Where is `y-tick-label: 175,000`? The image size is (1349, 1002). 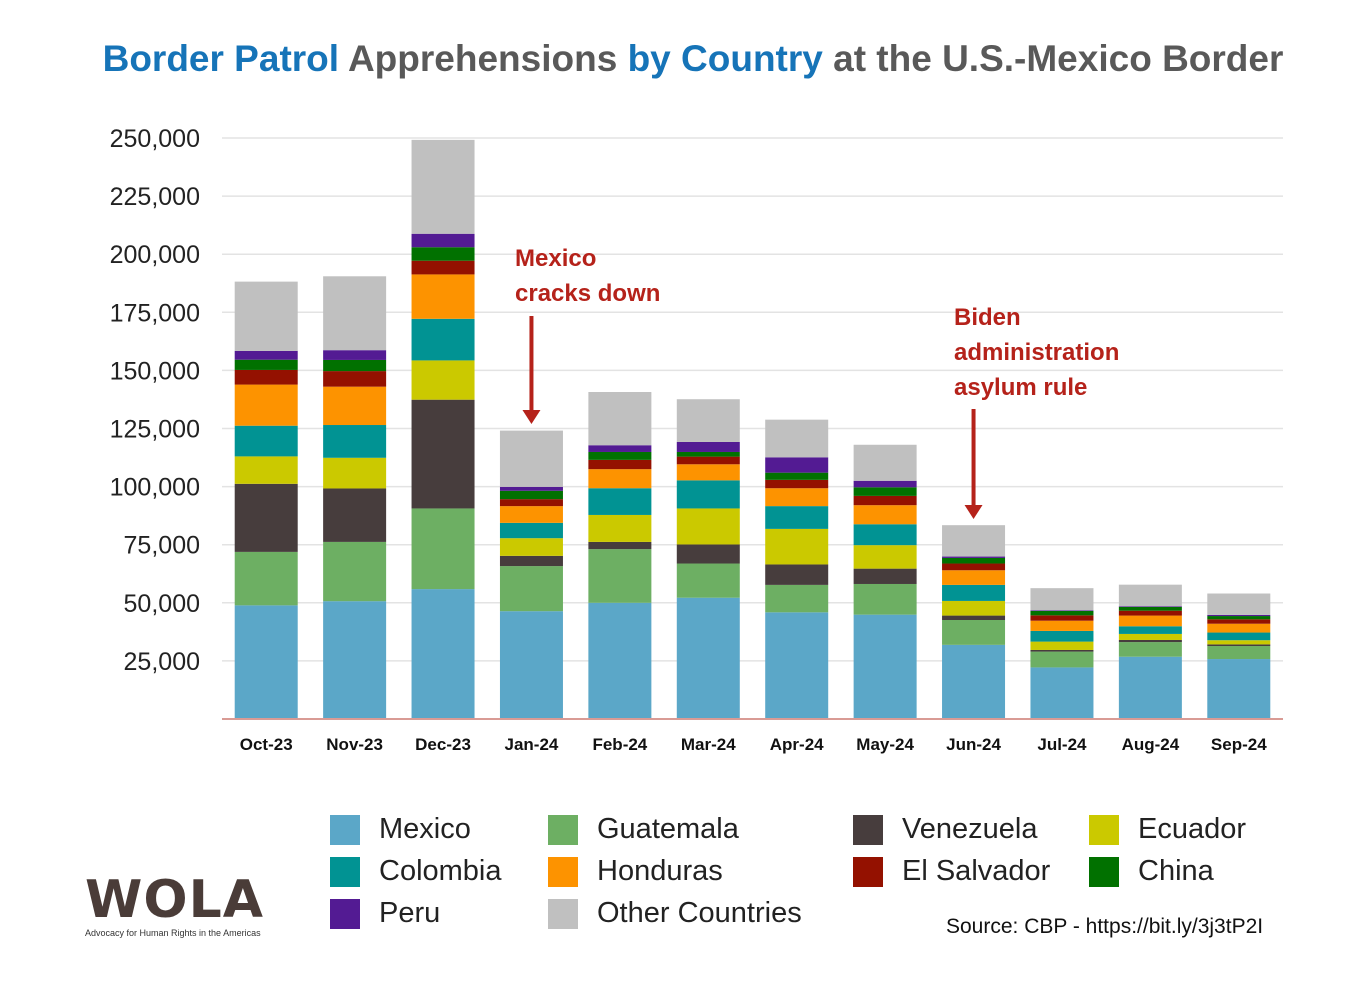
y-tick-label: 175,000 is located at coordinates (155, 313).